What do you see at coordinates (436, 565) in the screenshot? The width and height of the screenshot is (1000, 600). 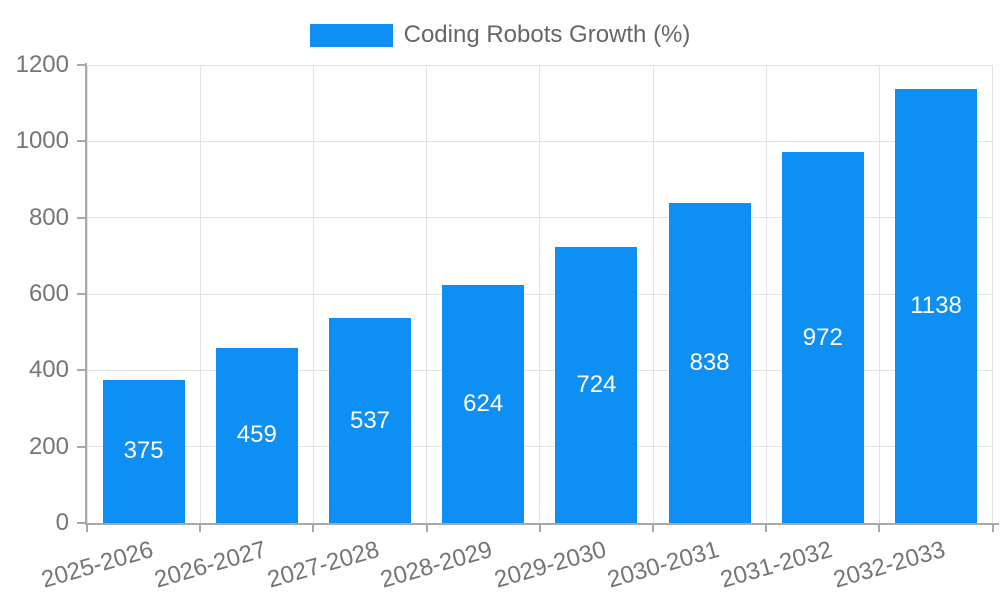 I see `x-tick-label: 2028-2029` at bounding box center [436, 565].